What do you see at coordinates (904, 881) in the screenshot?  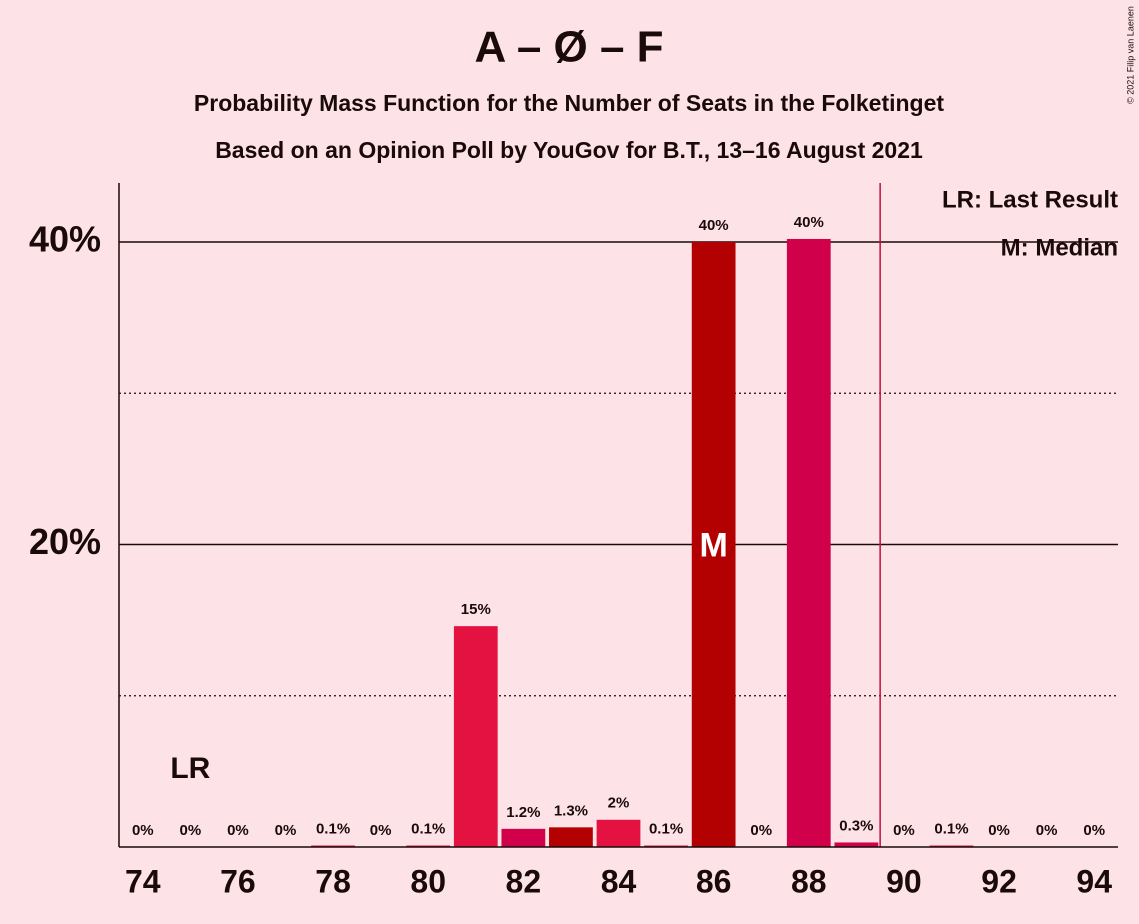 I see `x-tick-label: 90` at bounding box center [904, 881].